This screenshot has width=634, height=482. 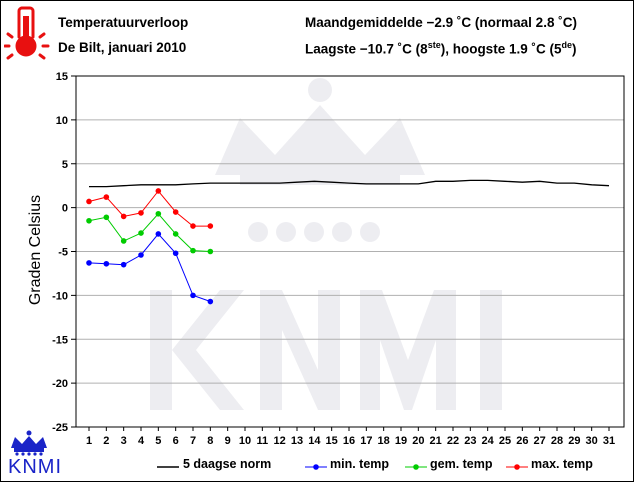 What do you see at coordinates (280, 441) in the screenshot?
I see `x-tick-label: 12` at bounding box center [280, 441].